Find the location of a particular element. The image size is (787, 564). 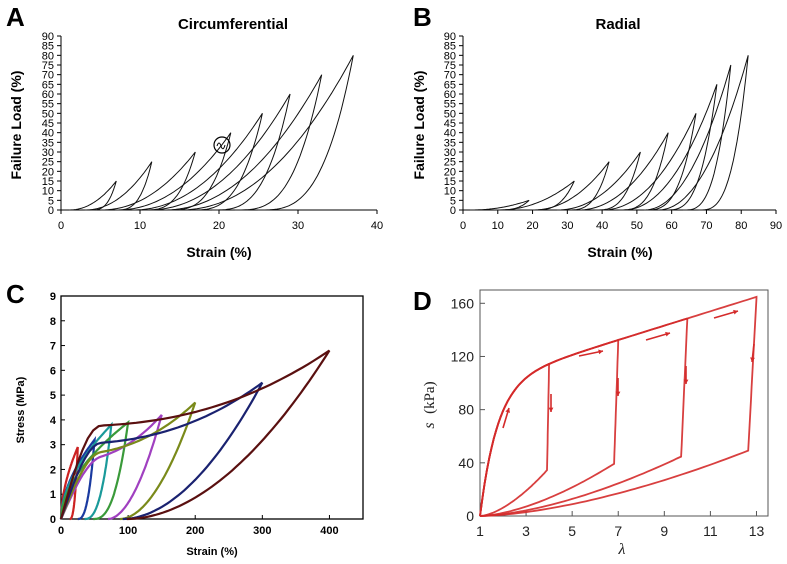

panel-a-ylabel: Failure Load (%) is located at coordinates (16, 125).